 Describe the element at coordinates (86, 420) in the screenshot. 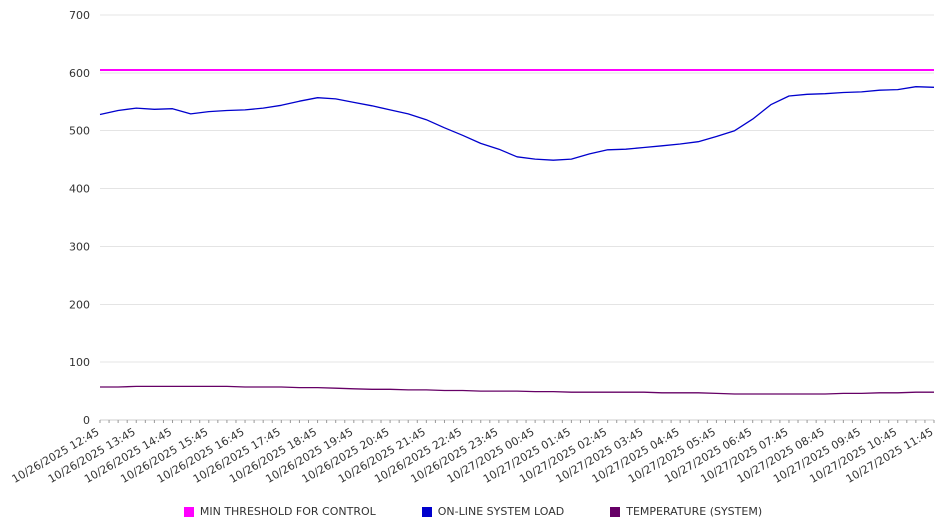

I see `y-axis-label: 0` at that location.